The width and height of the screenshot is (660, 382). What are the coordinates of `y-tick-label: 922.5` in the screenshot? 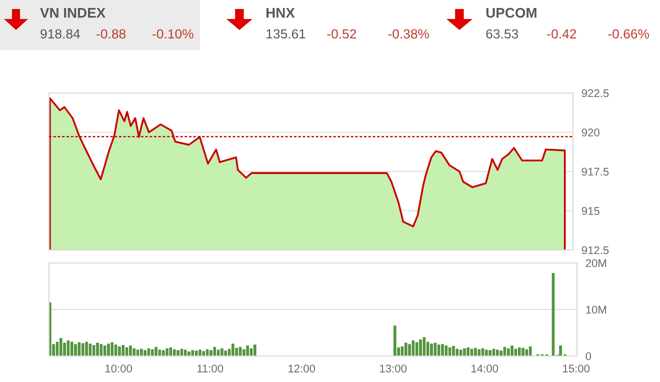 It's located at (595, 93).